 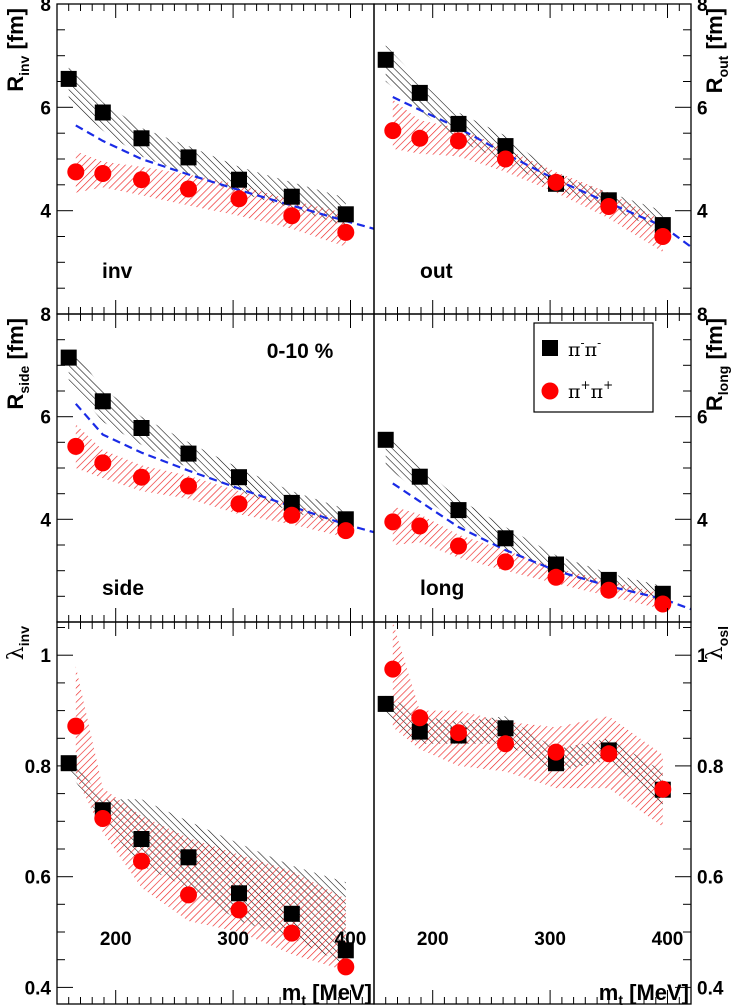 I want to click on panel-label-inv: inv, so click(x=117, y=271).